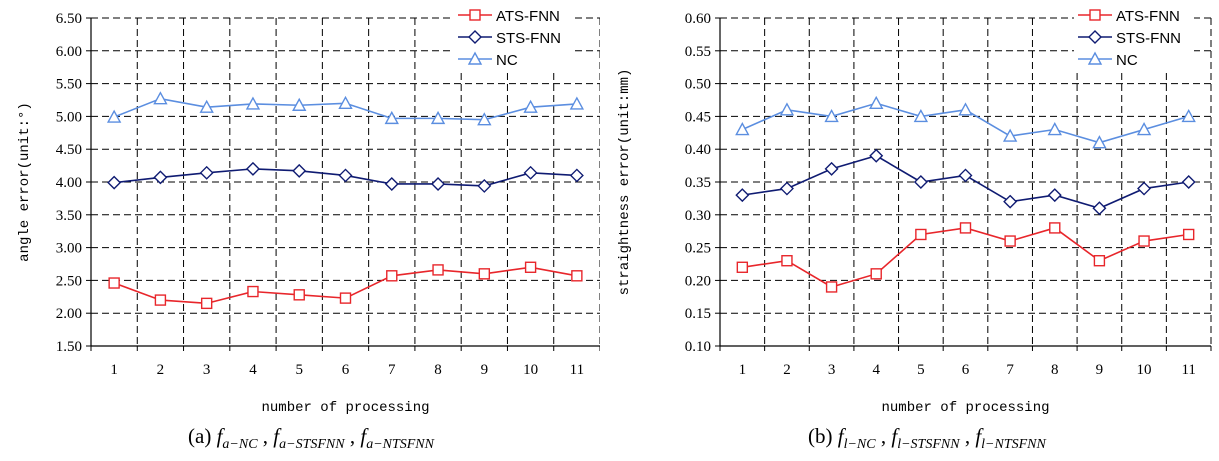  What do you see at coordinates (69, 150) in the screenshot?
I see `chart-a-y-tick-label: 4.50` at bounding box center [69, 150].